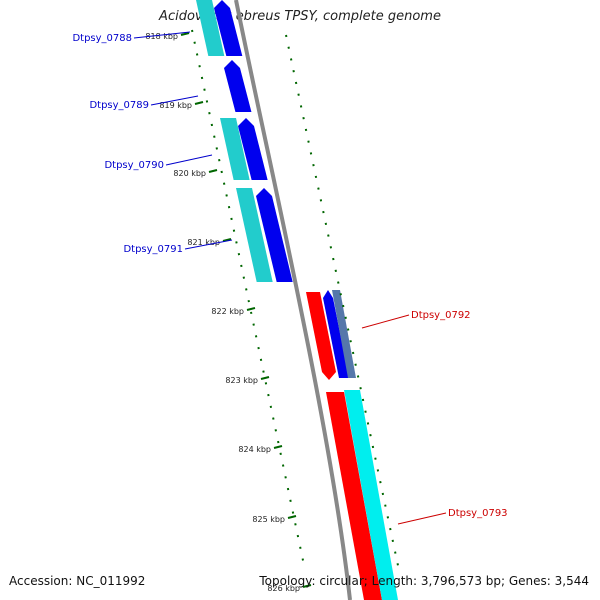  Describe the element at coordinates (77, 581) in the screenshot. I see `accession-text: Accession: NC_011992` at that location.